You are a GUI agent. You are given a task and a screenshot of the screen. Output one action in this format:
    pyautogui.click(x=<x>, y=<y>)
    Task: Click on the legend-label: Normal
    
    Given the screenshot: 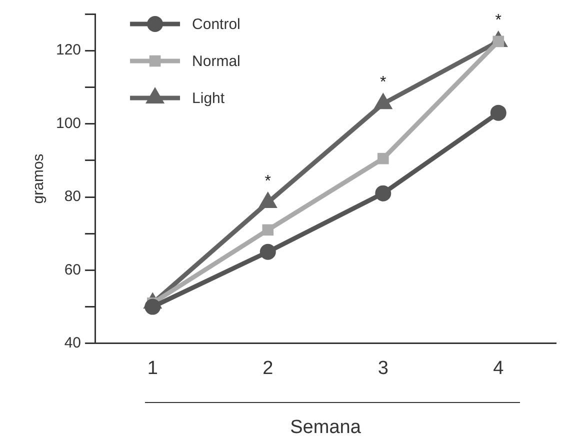 What is the action you would take?
    pyautogui.click(x=216, y=61)
    